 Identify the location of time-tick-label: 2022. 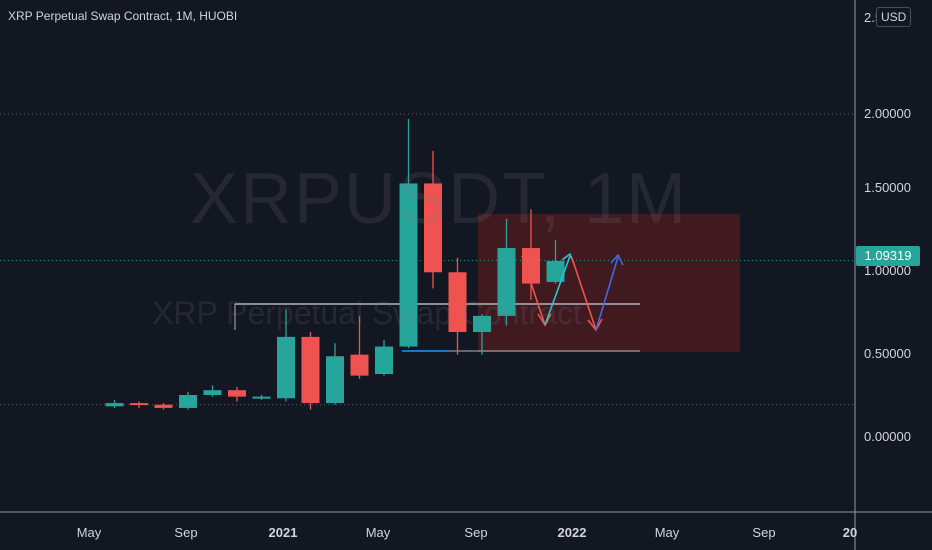
(572, 532).